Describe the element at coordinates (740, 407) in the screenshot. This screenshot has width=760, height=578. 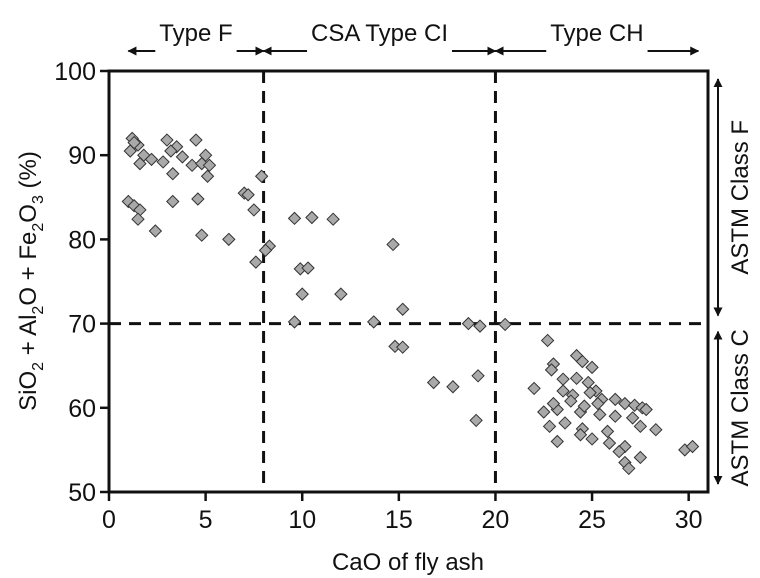
I see `range-label-astm-class-c: ASTM Class C` at that location.